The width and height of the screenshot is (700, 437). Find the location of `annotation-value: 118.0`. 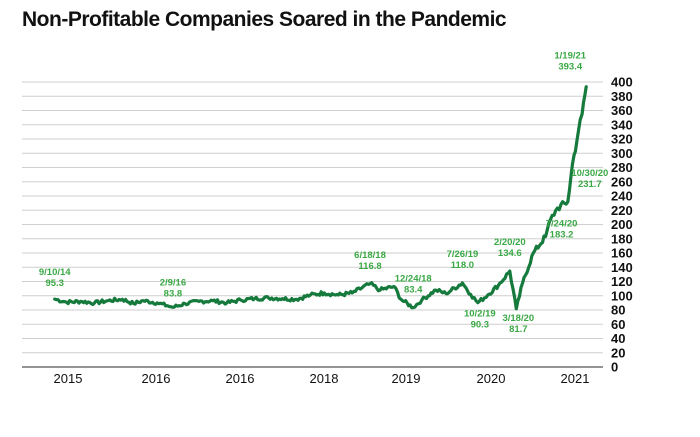

annotation-value: 118.0 is located at coordinates (462, 265).